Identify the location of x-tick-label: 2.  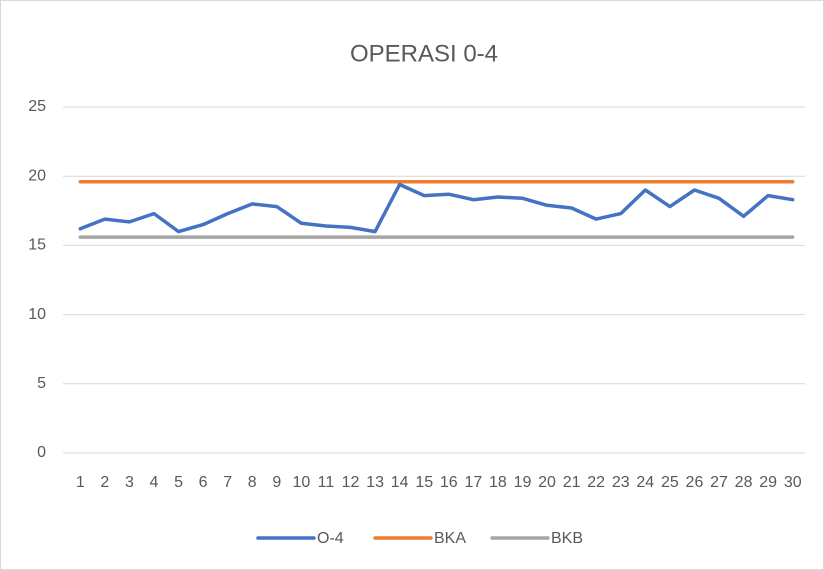
(104, 482).